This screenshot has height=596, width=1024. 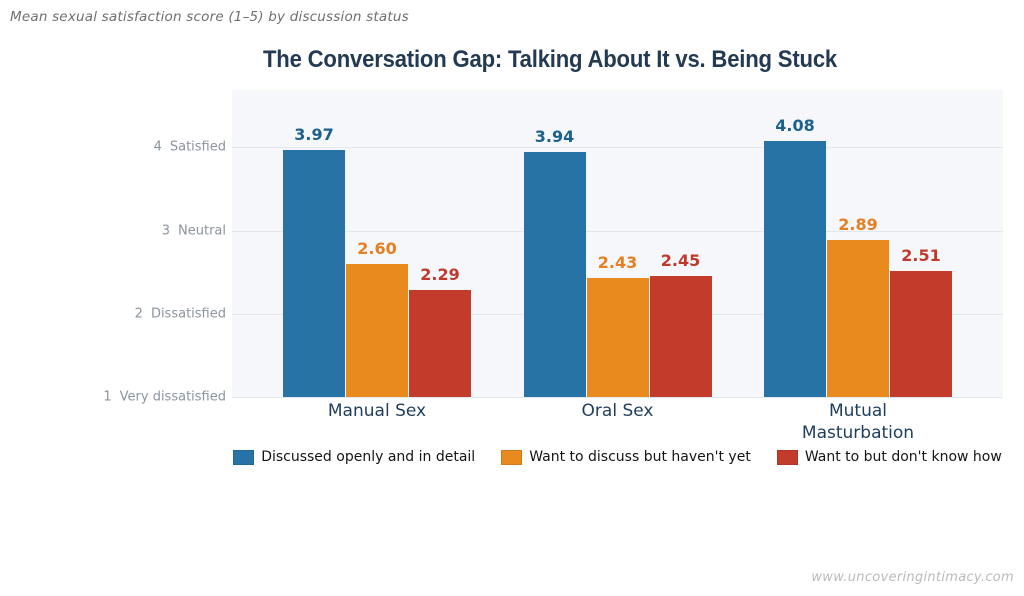 I want to click on watermark-text: www.uncoveringintimacy.com, so click(x=912, y=577).